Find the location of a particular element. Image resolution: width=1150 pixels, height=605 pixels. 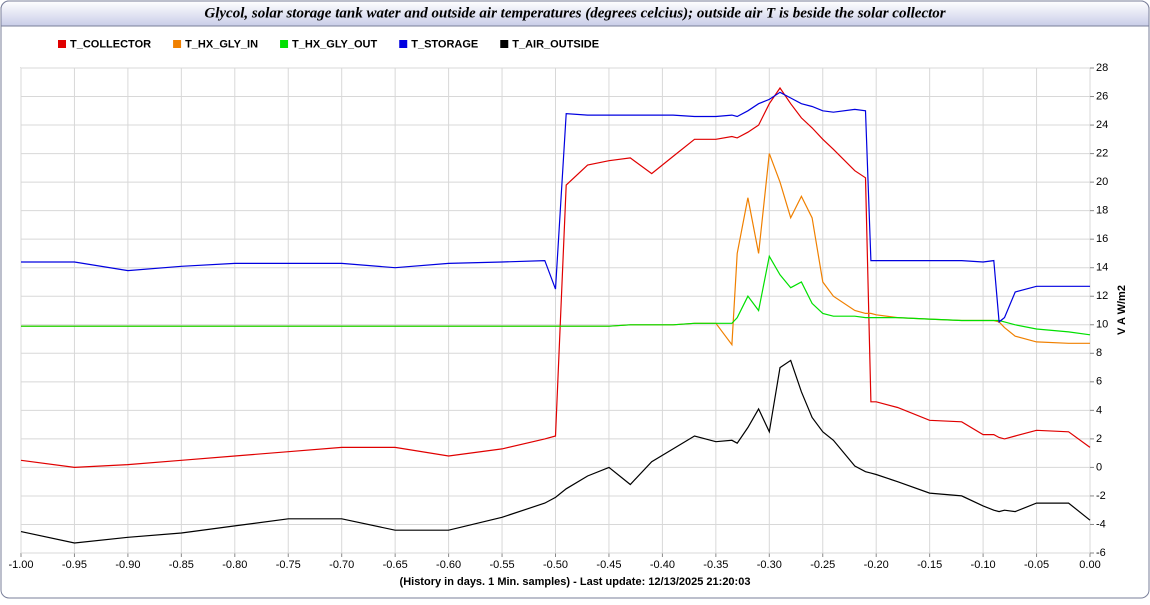

x-tick-label: -0.55 is located at coordinates (502, 565).